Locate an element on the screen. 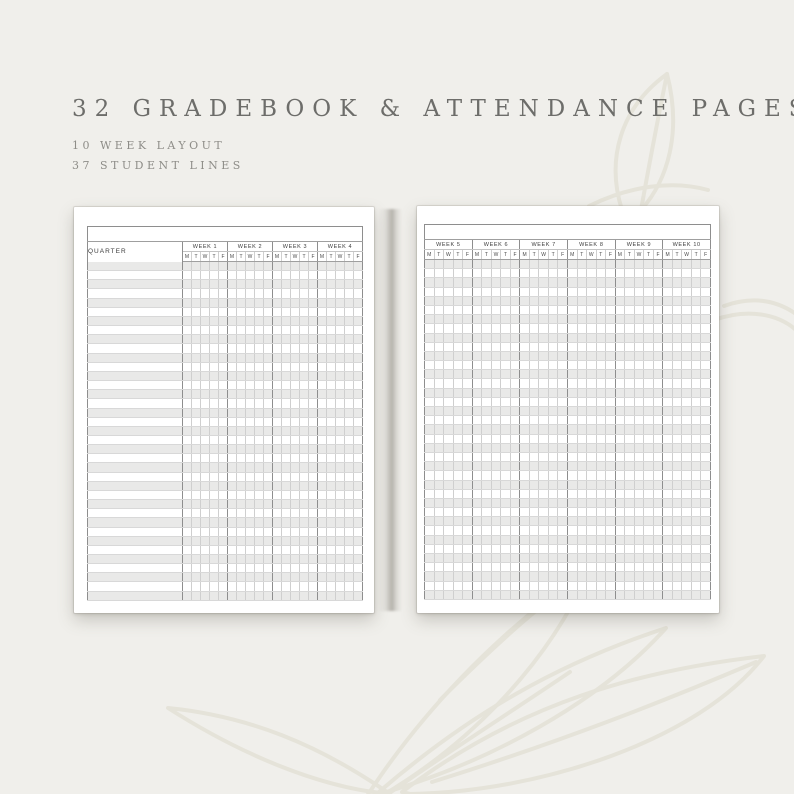 Image resolution: width=794 pixels, height=794 pixels. week-header-cell: WEEK 4 is located at coordinates (340, 246).